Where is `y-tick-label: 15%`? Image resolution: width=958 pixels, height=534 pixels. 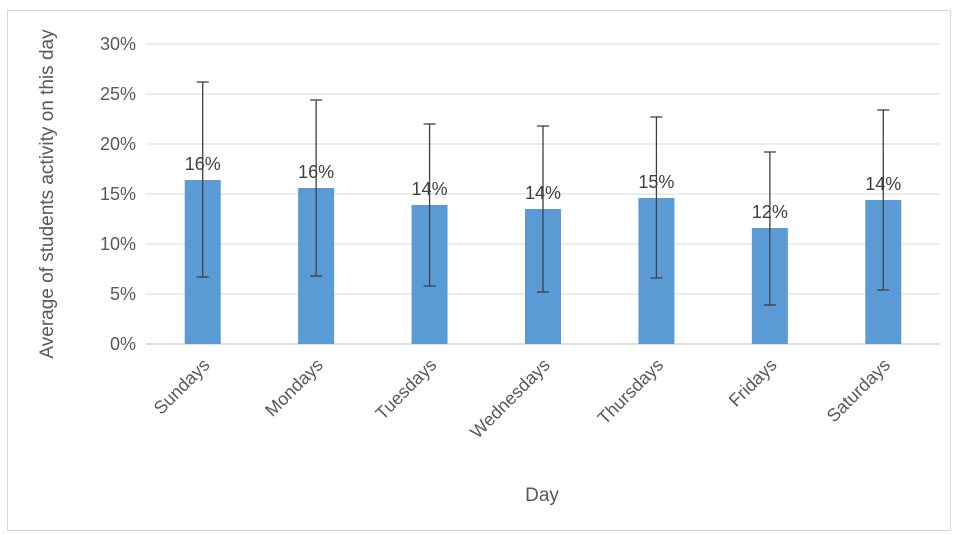
y-tick-label: 15% is located at coordinates (118, 194).